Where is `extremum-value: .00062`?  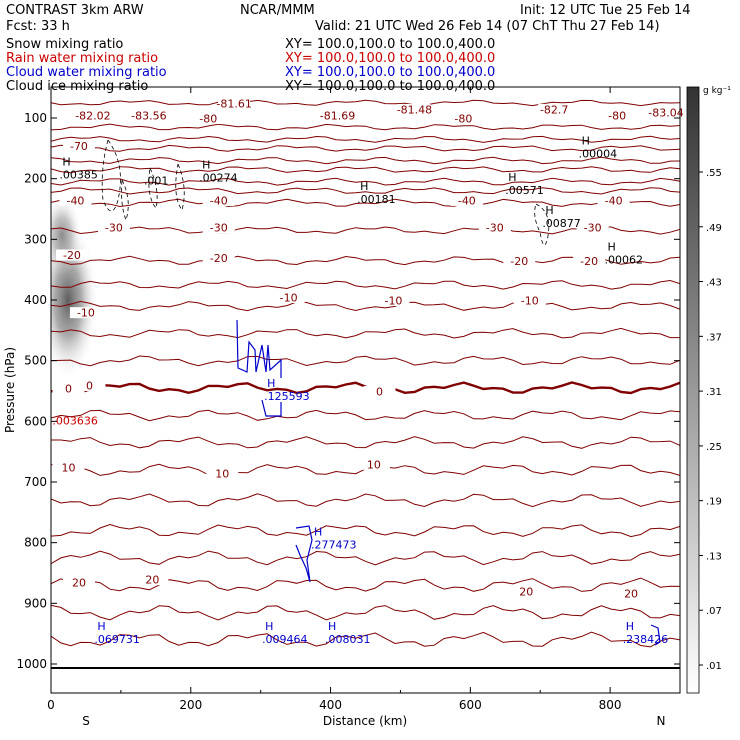 extremum-value: .00062 is located at coordinates (624, 260).